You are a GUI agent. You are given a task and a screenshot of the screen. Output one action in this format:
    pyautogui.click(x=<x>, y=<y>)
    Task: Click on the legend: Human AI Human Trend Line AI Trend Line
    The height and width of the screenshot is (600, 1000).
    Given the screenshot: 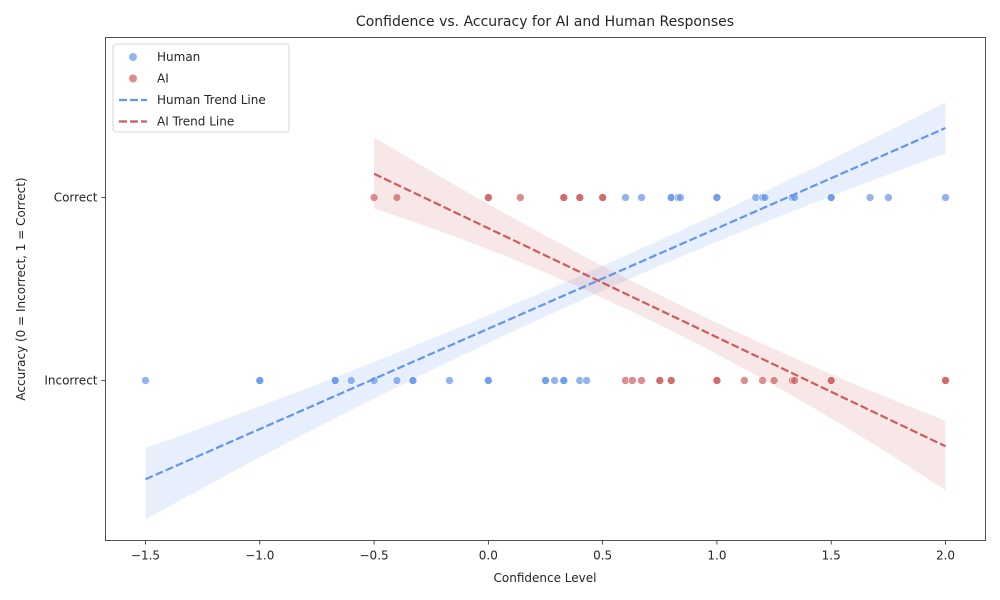 What is the action you would take?
    pyautogui.click(x=201, y=88)
    